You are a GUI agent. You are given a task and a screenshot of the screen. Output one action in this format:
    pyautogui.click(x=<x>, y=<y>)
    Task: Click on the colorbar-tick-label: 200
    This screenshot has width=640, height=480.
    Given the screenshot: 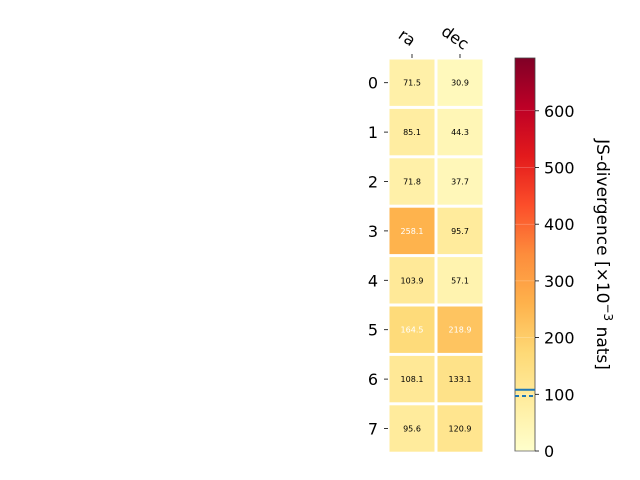 What is the action you would take?
    pyautogui.click(x=559, y=338)
    